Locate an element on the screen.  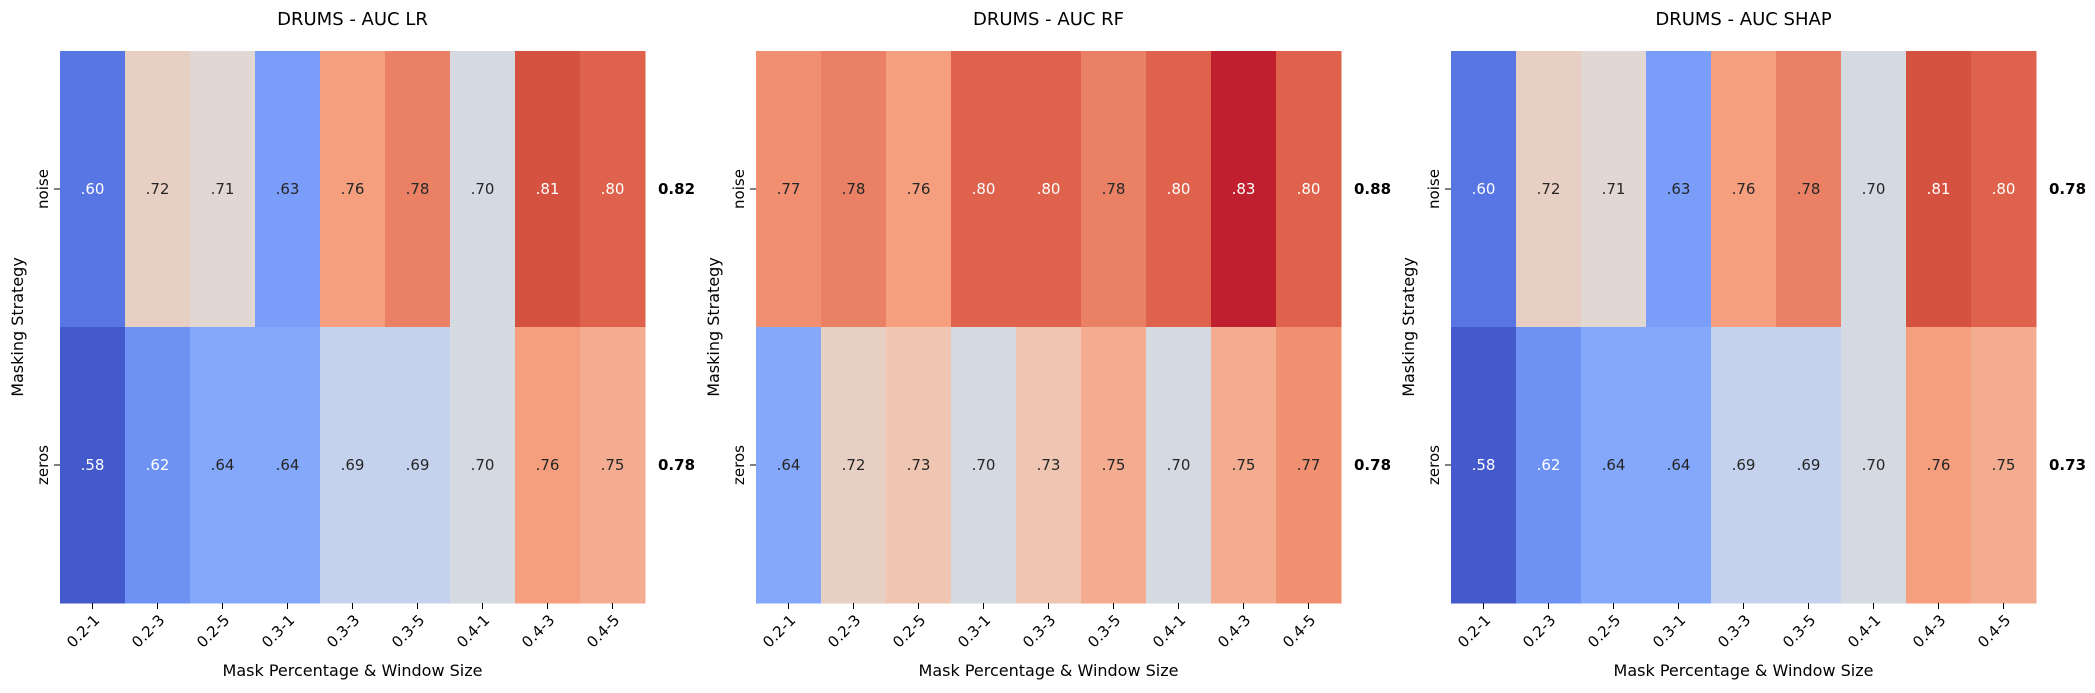
row-annotation: 0.88 is located at coordinates (1372, 189).